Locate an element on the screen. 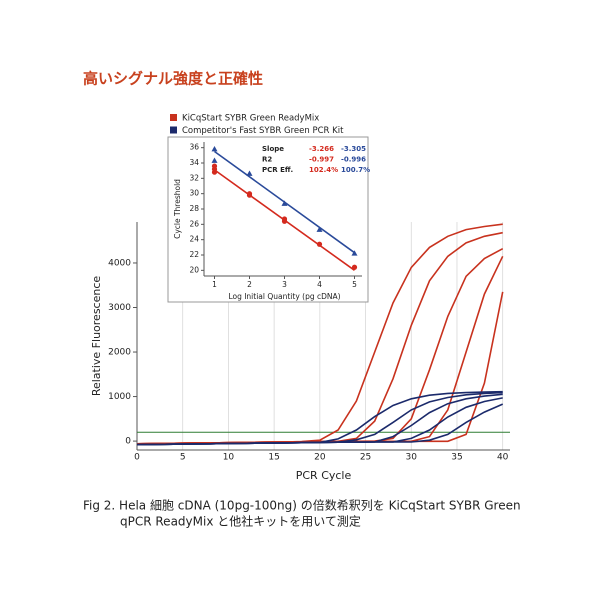 The width and height of the screenshot is (600, 600). caption-line: qPCR ReadyMix と他社キットを用いて測定 is located at coordinates (240, 521).